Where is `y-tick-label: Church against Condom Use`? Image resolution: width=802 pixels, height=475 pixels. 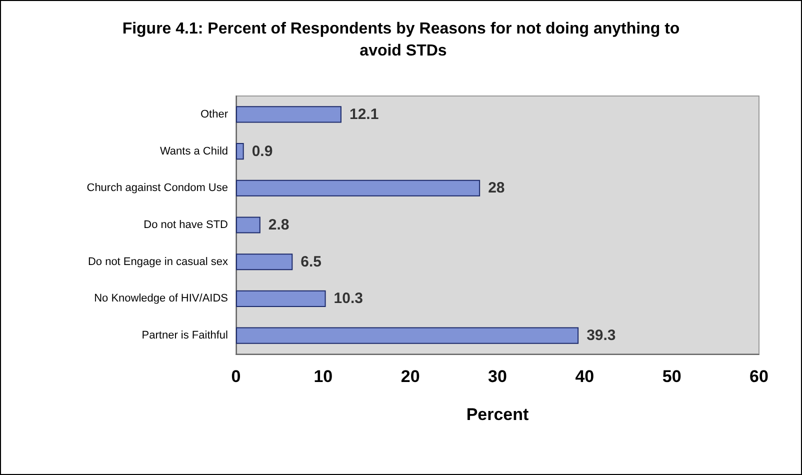 y-tick-label: Church against Condom Use is located at coordinates (157, 188).